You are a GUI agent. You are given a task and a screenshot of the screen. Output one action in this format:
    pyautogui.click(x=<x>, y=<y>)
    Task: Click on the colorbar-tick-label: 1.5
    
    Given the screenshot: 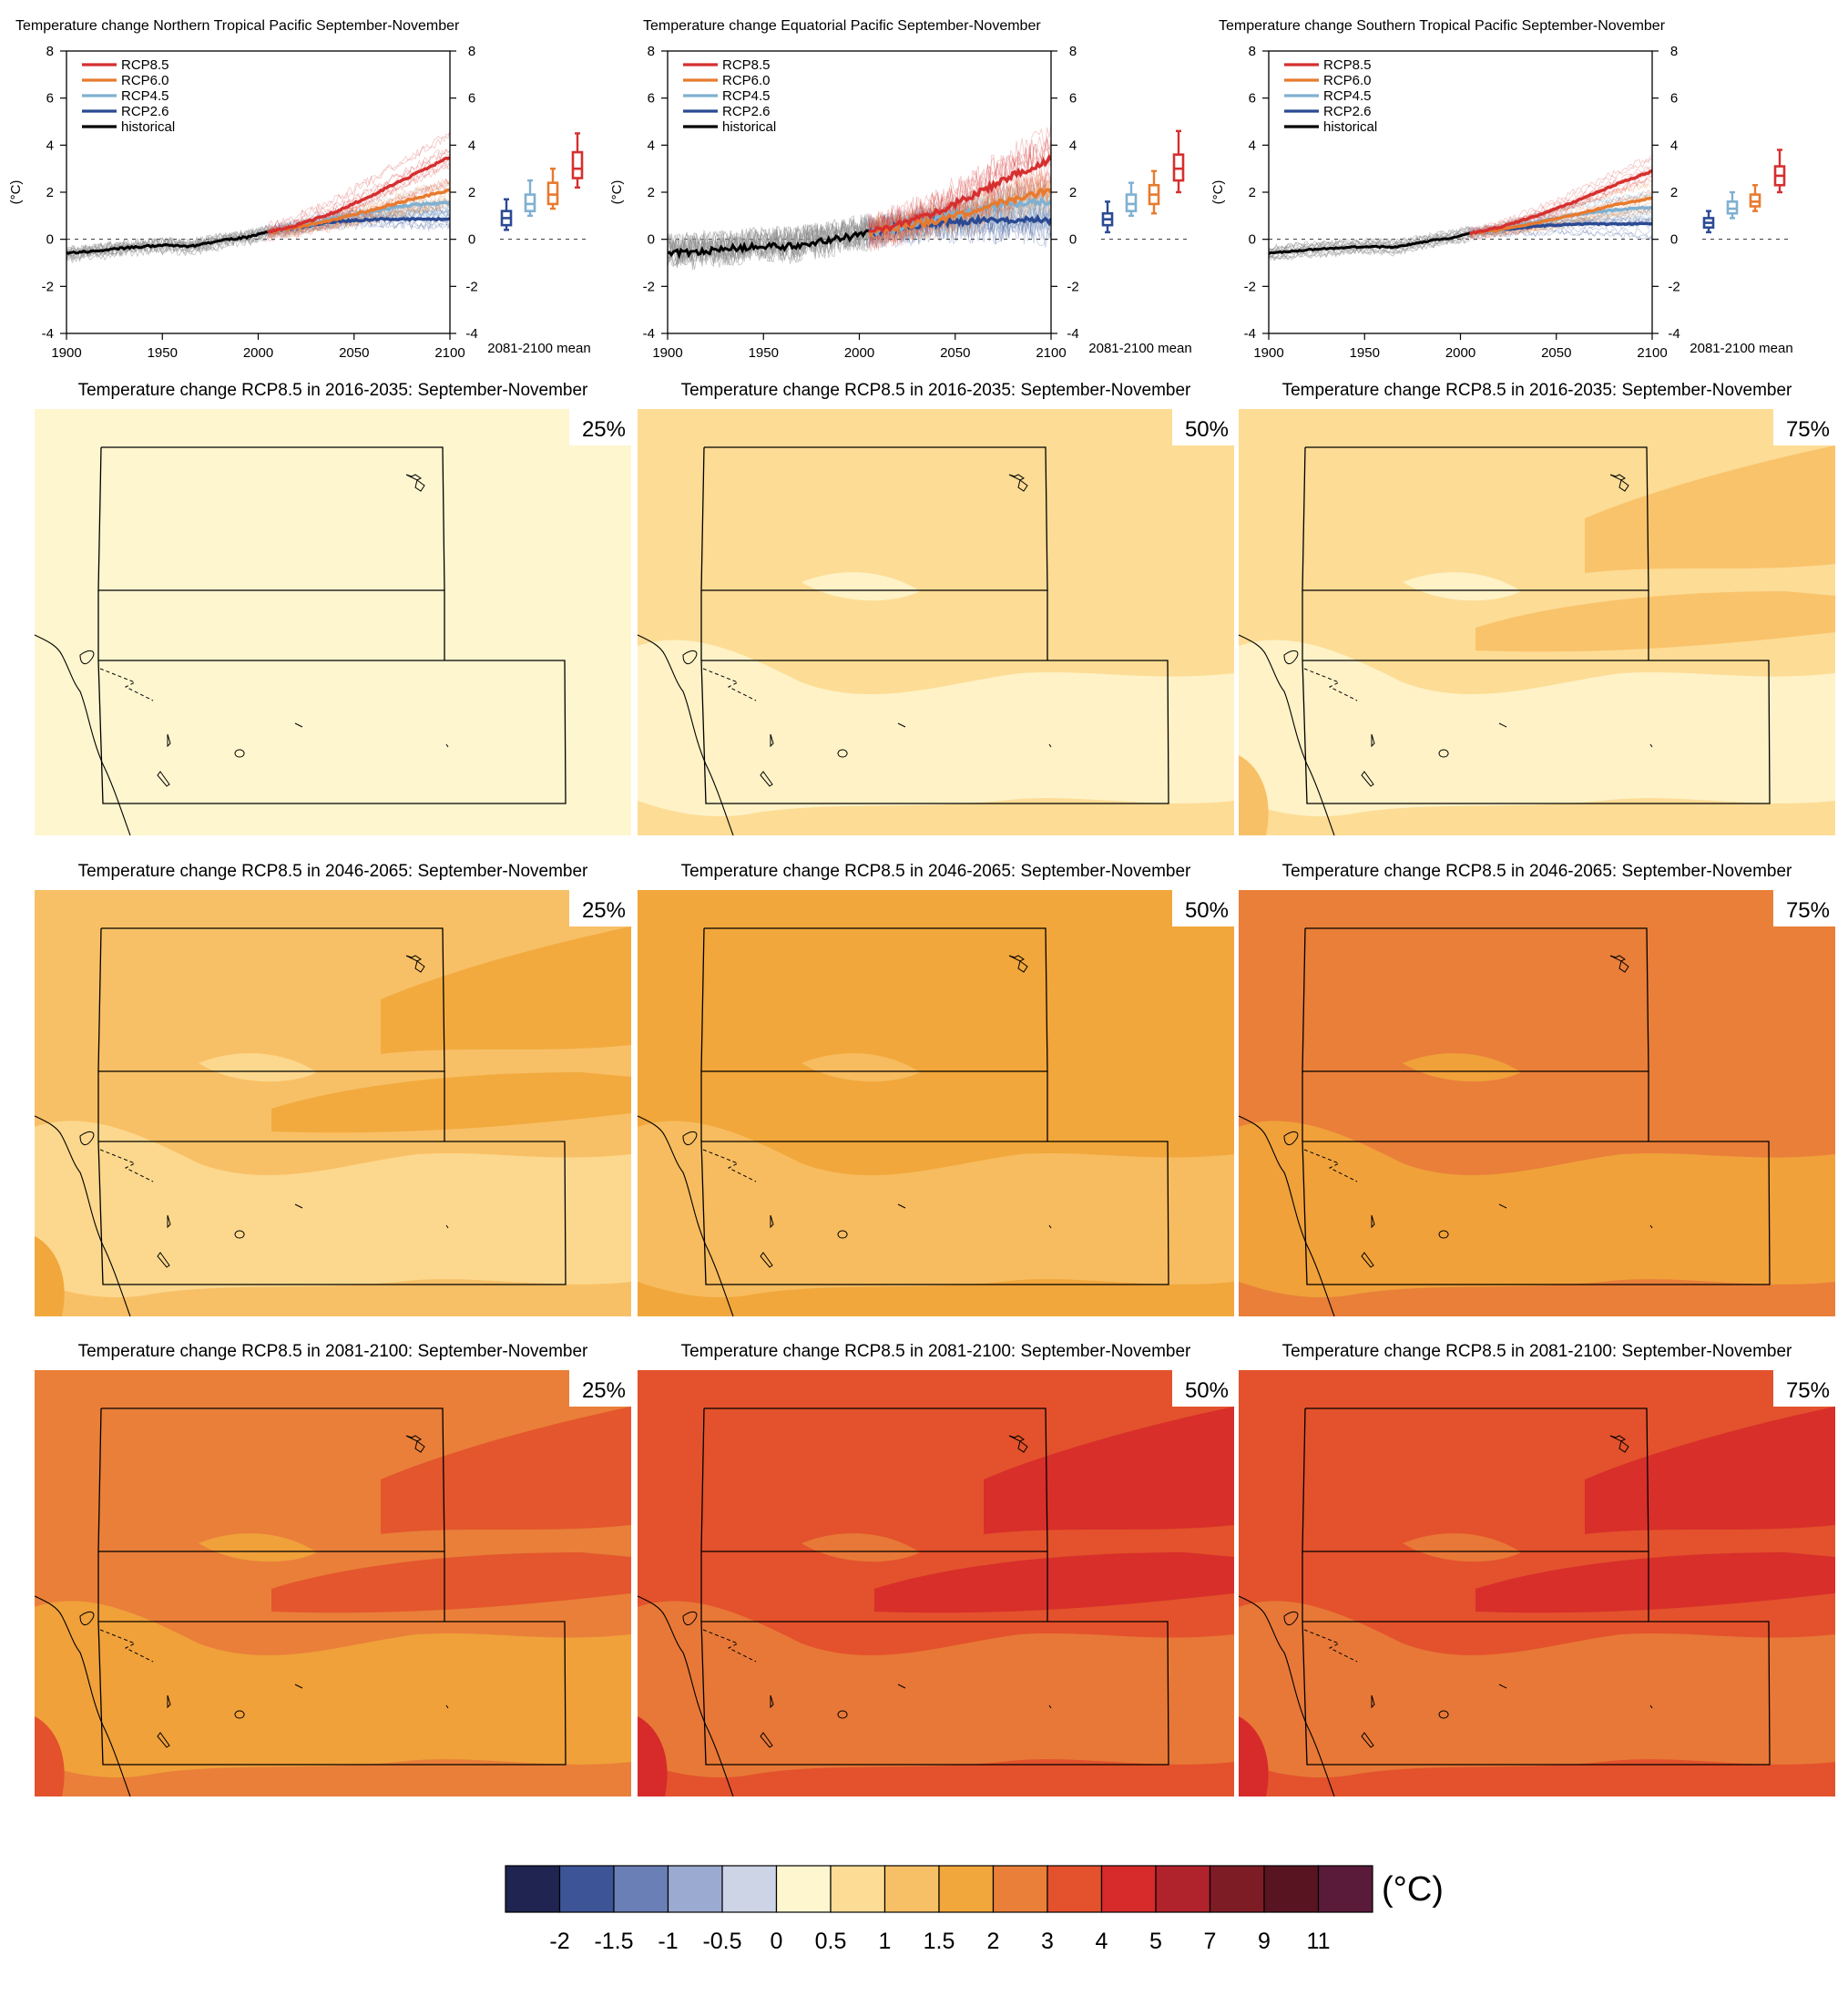 What is the action you would take?
    pyautogui.click(x=939, y=1941)
    